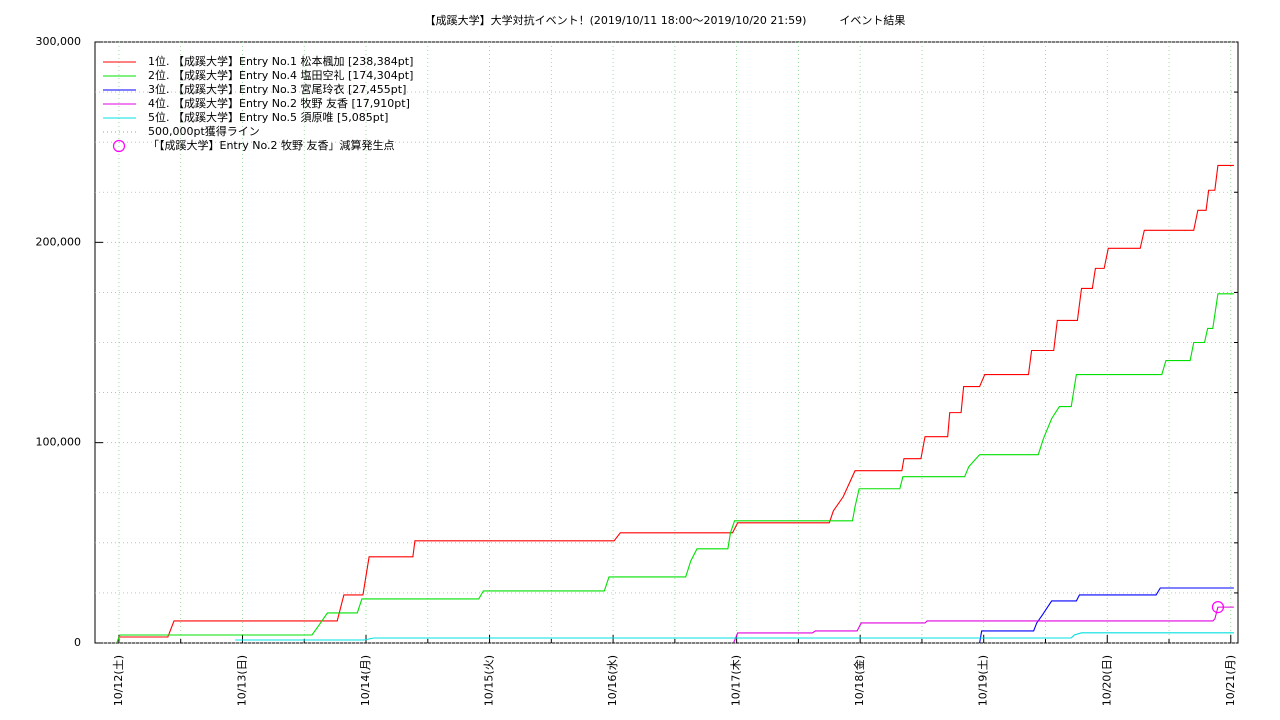  What do you see at coordinates (1218, 607) in the screenshot?
I see `event-marker` at bounding box center [1218, 607].